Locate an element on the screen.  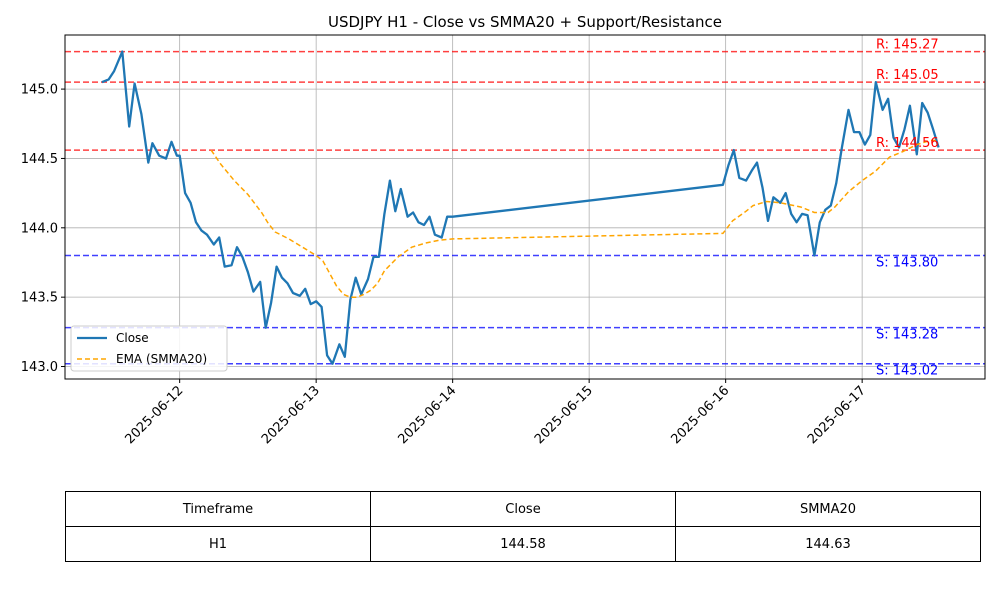
resistance-label: R: 145.05 is located at coordinates (907, 75).